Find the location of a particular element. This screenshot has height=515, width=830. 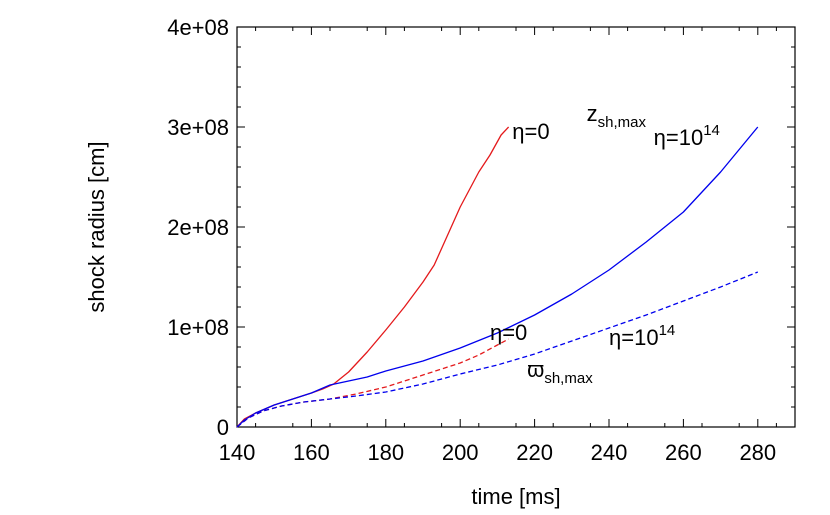

x-tick-label: 200 is located at coordinates (460, 452).